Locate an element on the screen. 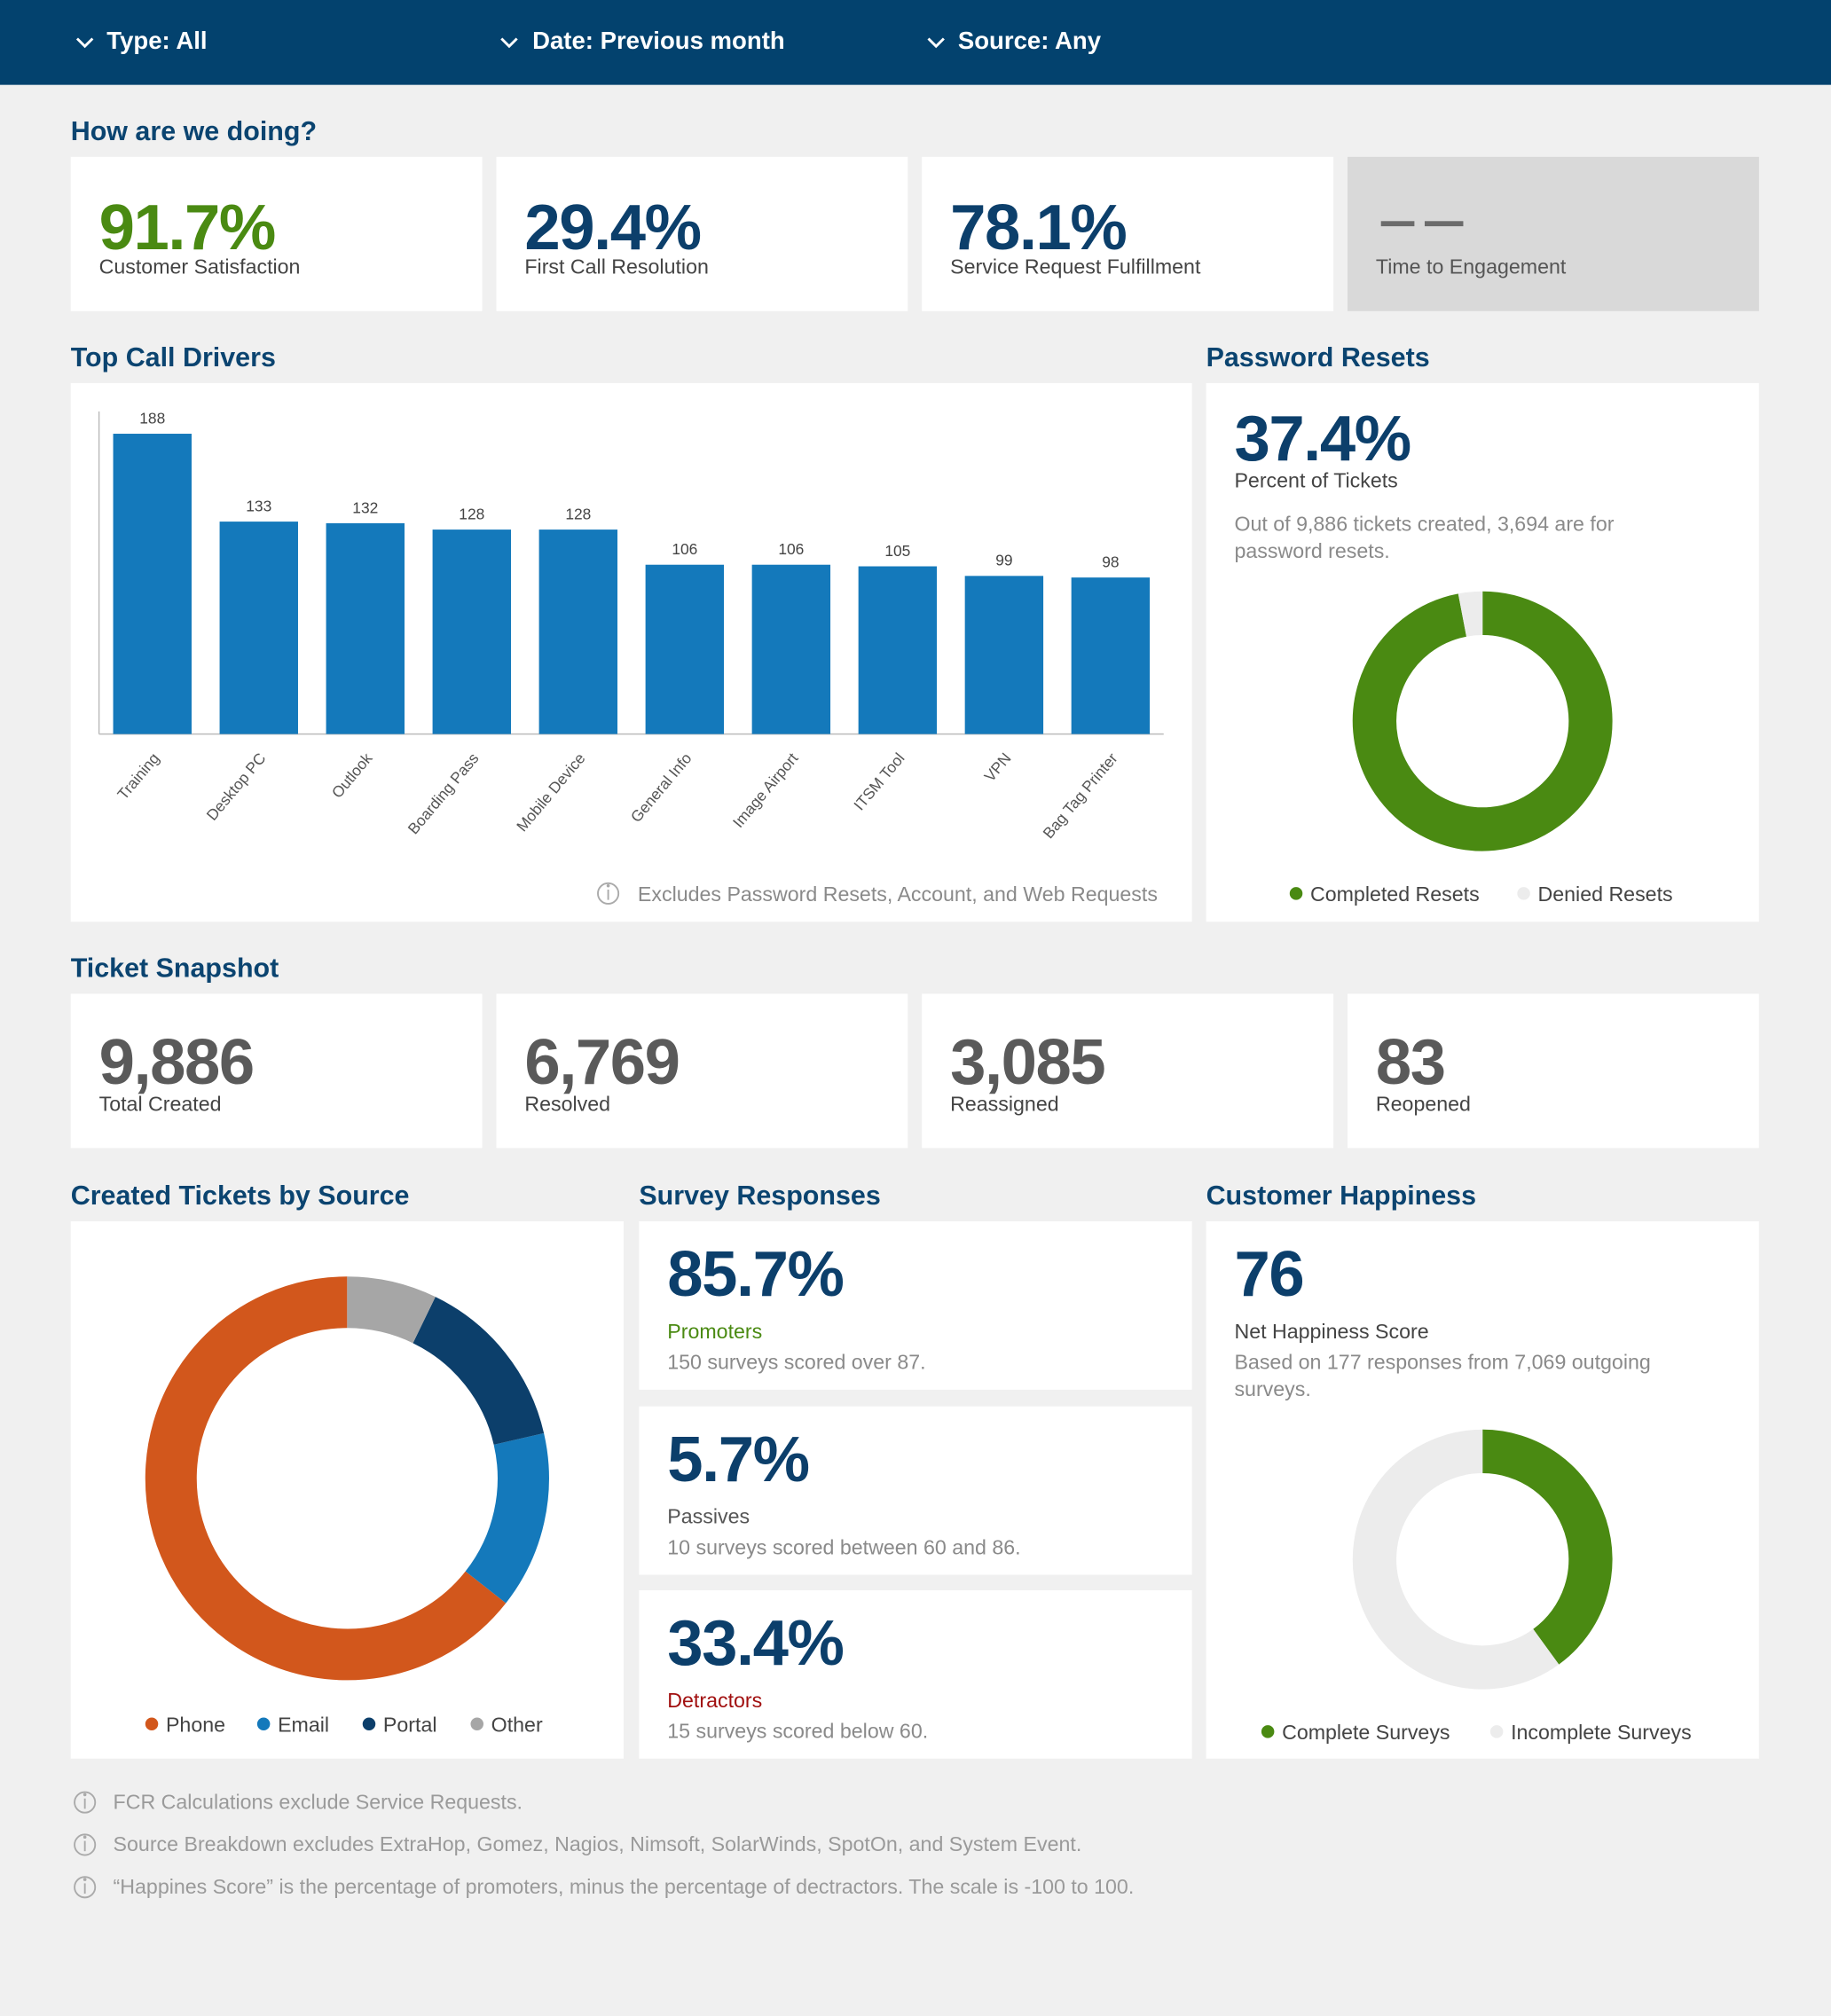  kpi-label: Total Created is located at coordinates (160, 1106).